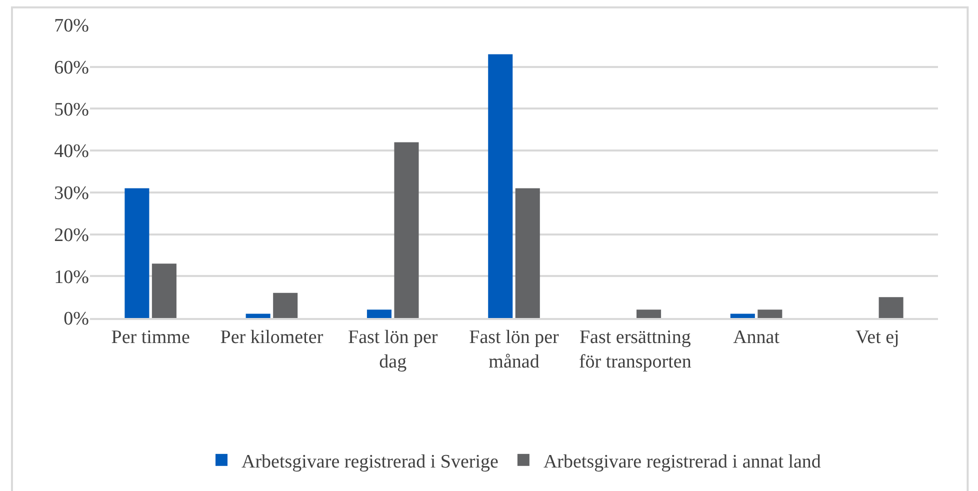 This screenshot has height=491, width=978. What do you see at coordinates (77, 319) in the screenshot?
I see `y-tick-label: 0%` at bounding box center [77, 319].